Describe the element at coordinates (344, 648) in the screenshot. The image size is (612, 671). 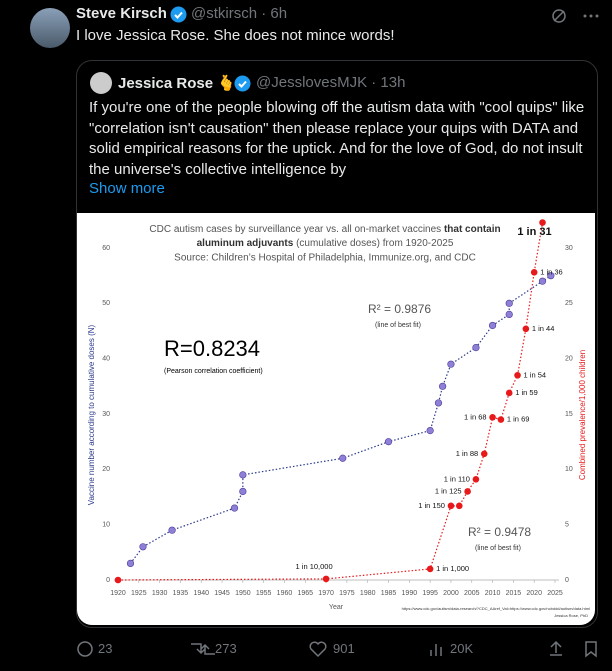
I see `like-count: 901` at that location.